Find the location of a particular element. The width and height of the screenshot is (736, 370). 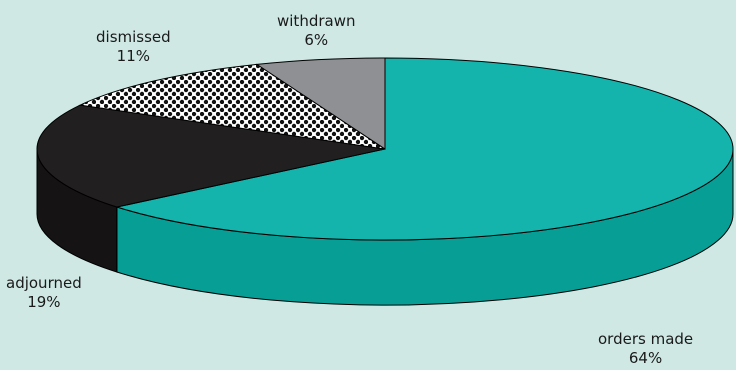

slice-label-withdrawn: withdrawn 6% is located at coordinates (316, 31).